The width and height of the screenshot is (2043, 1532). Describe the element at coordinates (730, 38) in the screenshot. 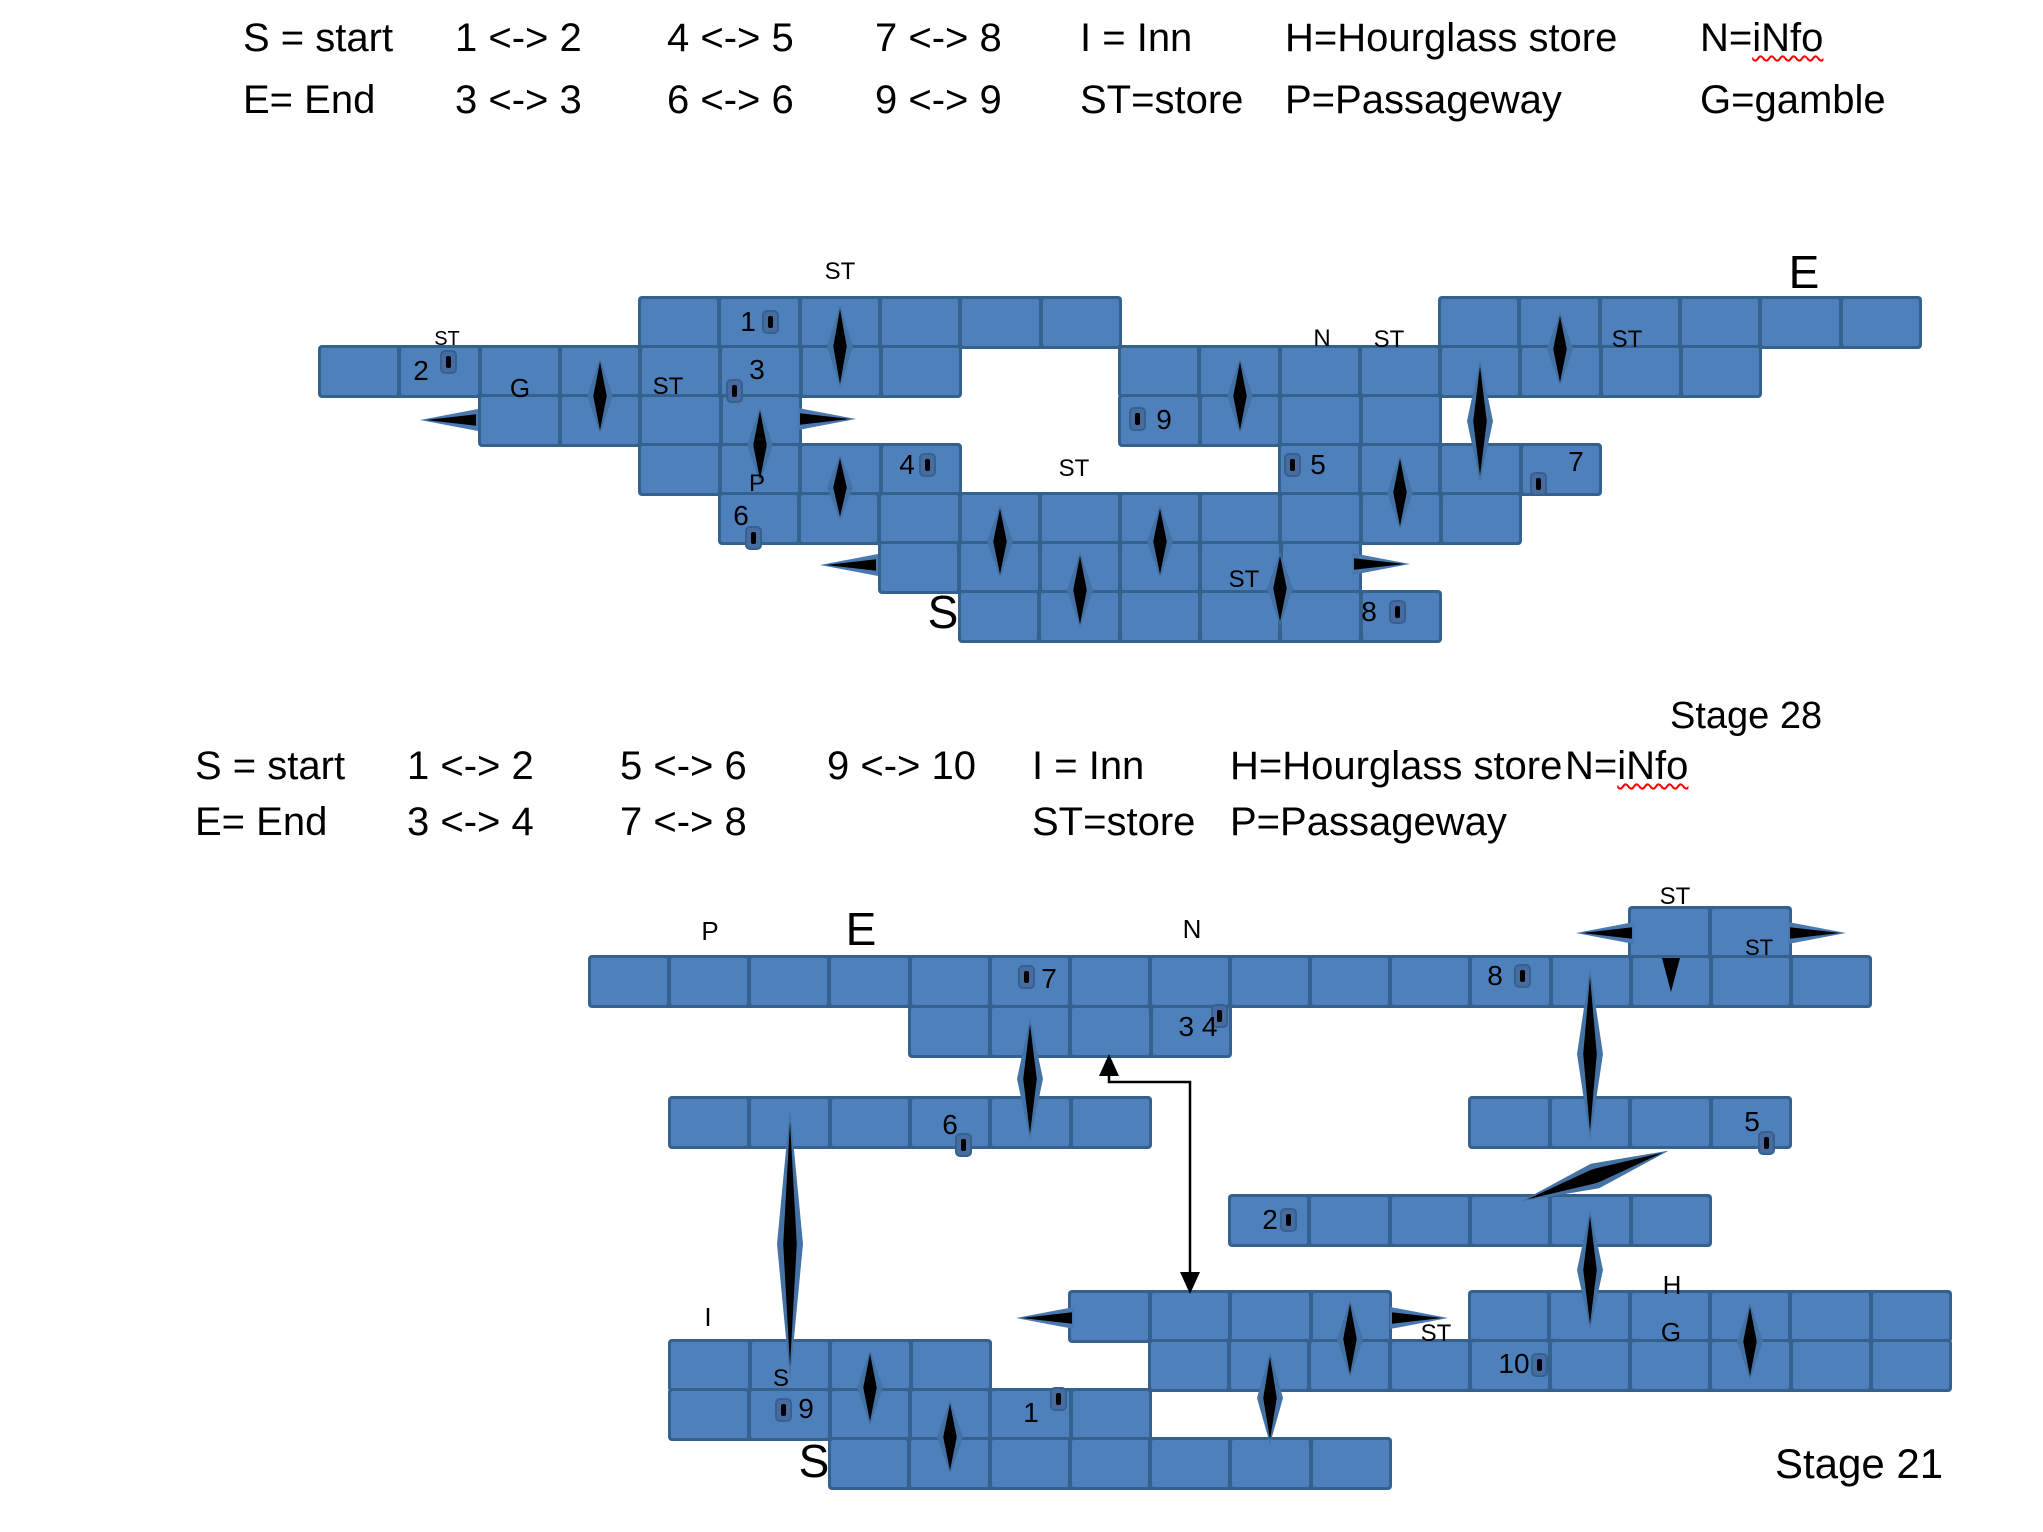

I see `legend-item: 4 <-> 5` at that location.